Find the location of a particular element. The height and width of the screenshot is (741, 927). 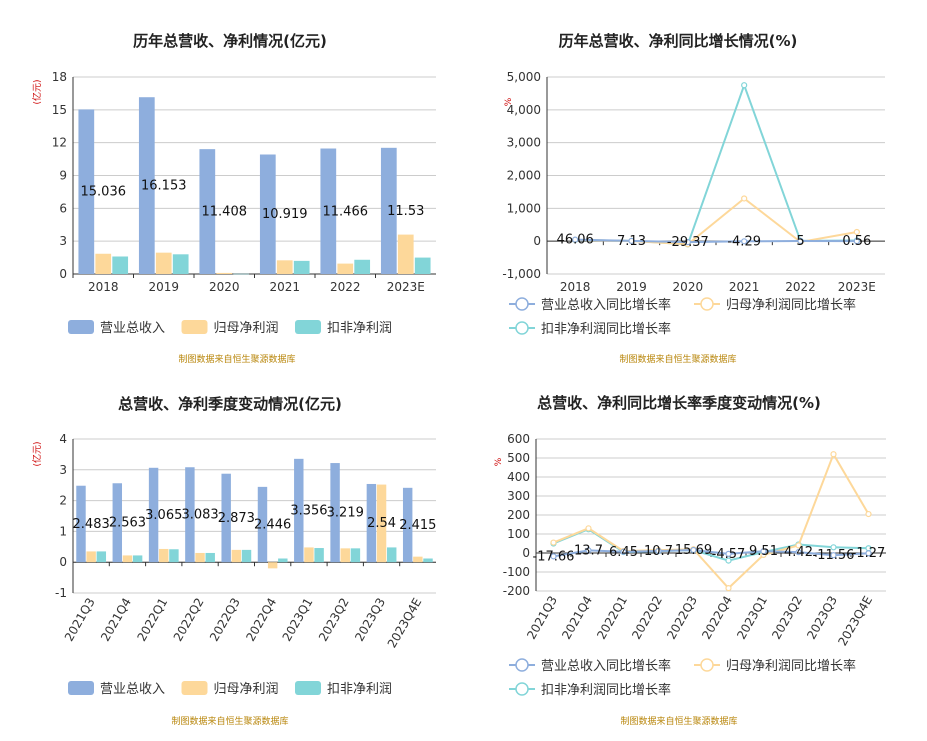

data-label: -4.57 is located at coordinates (729, 554).